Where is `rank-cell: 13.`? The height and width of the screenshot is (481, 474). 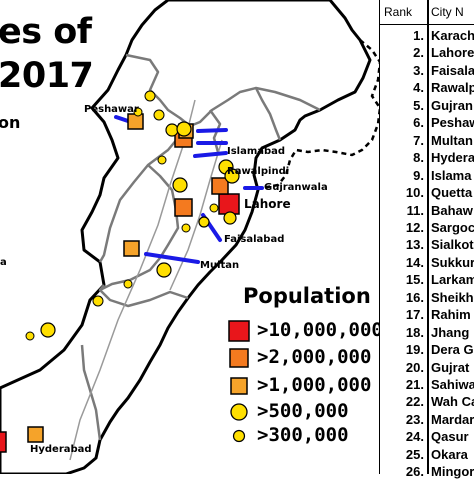 rank-cell: 13. is located at coordinates (414, 245).